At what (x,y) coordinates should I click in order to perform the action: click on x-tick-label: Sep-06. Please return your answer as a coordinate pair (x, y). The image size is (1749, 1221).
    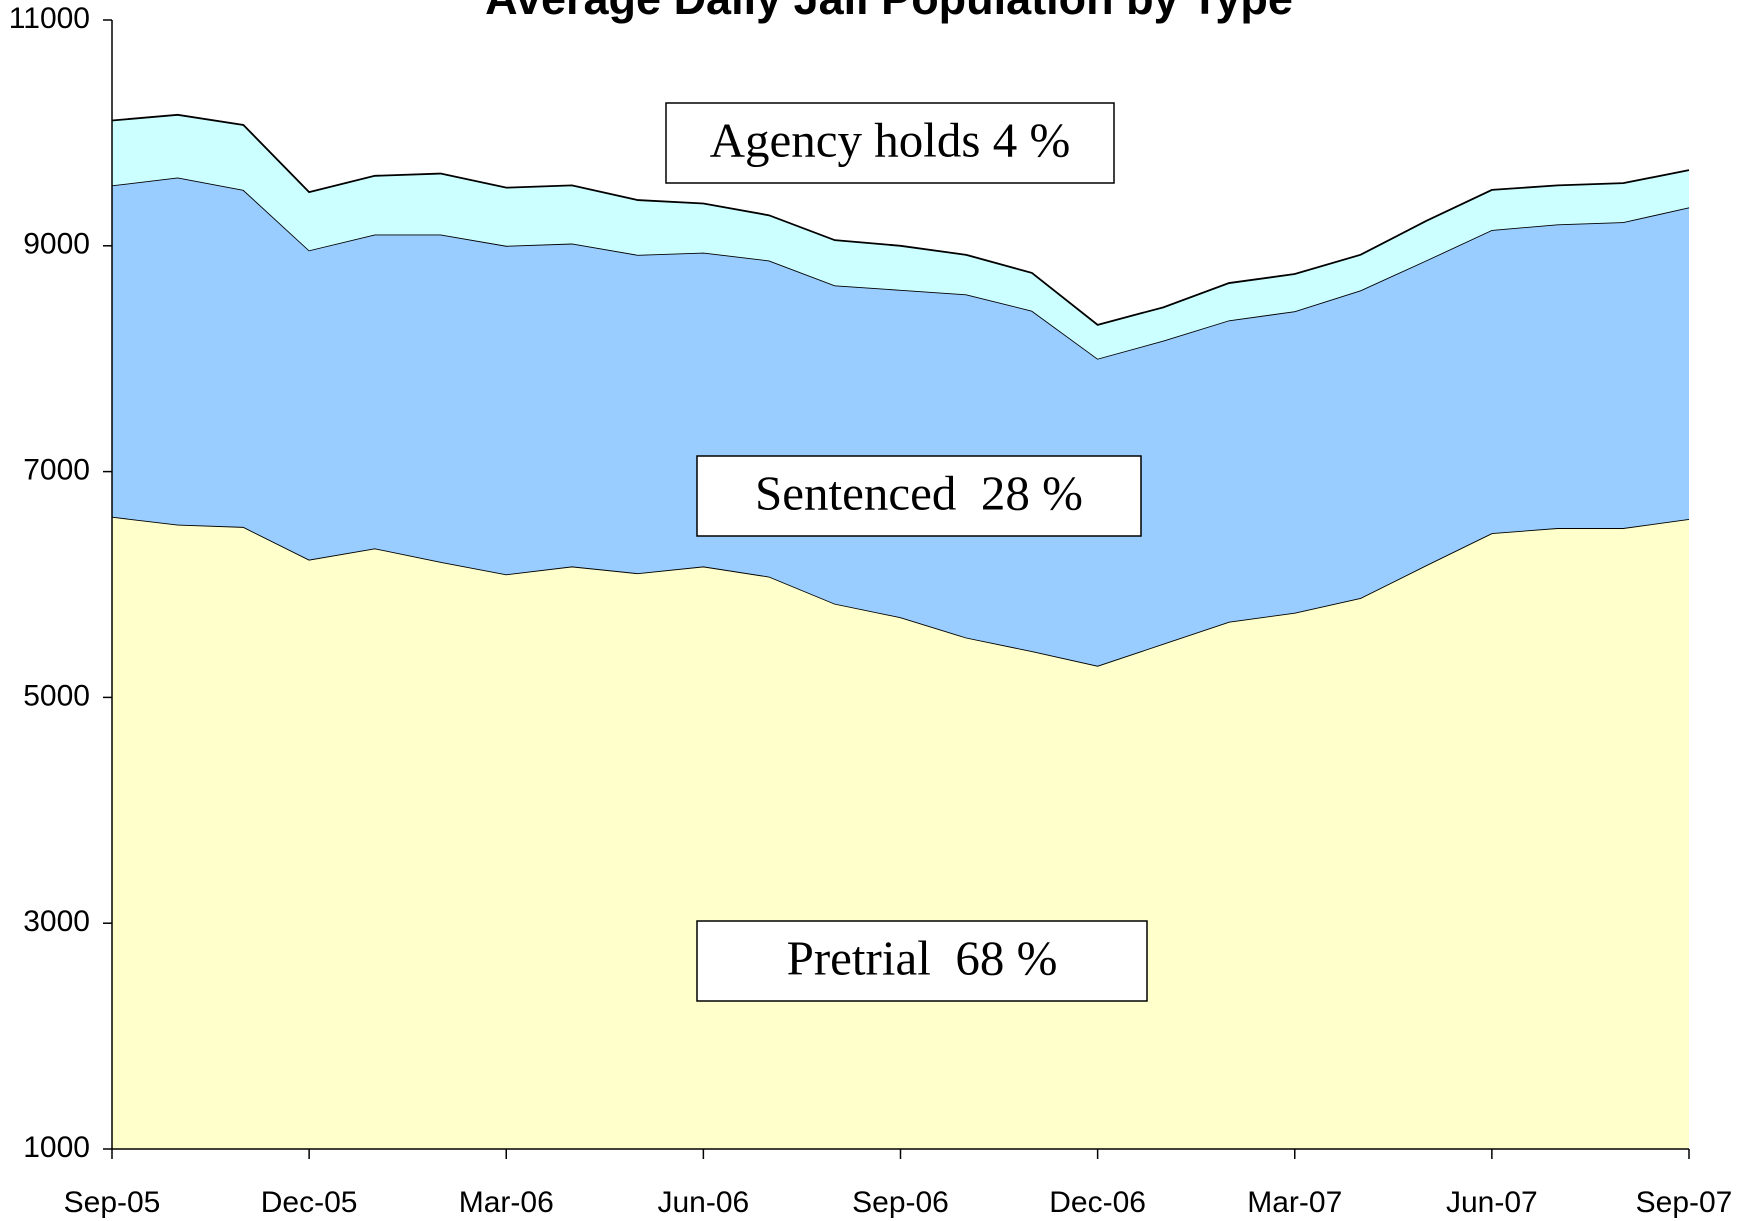
    Looking at the image, I should click on (900, 1202).